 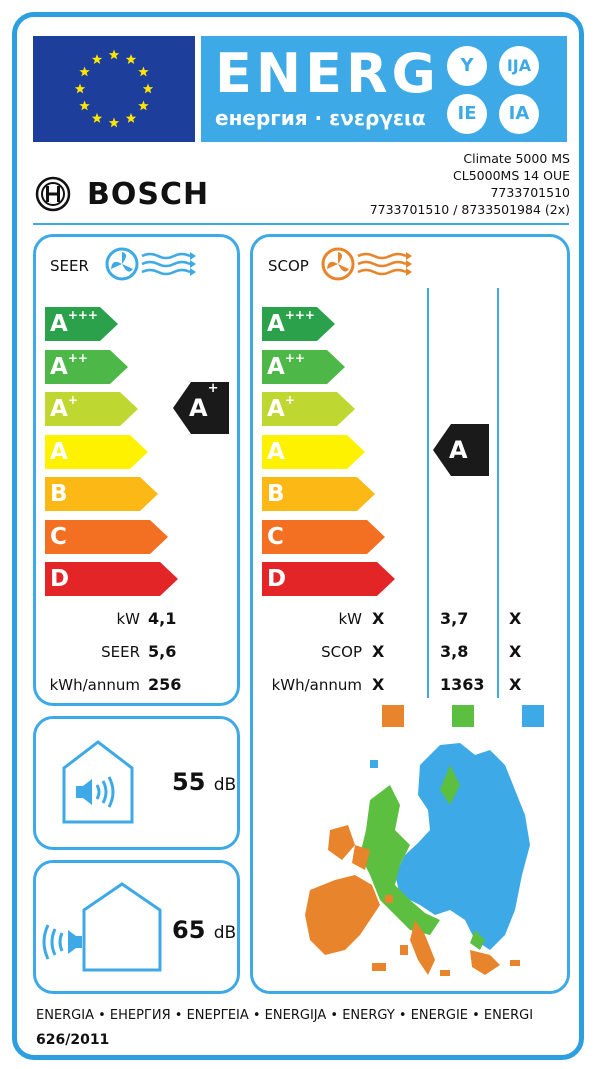 What do you see at coordinates (136, 783) in the screenshot?
I see `indoor-noise-panel` at bounding box center [136, 783].